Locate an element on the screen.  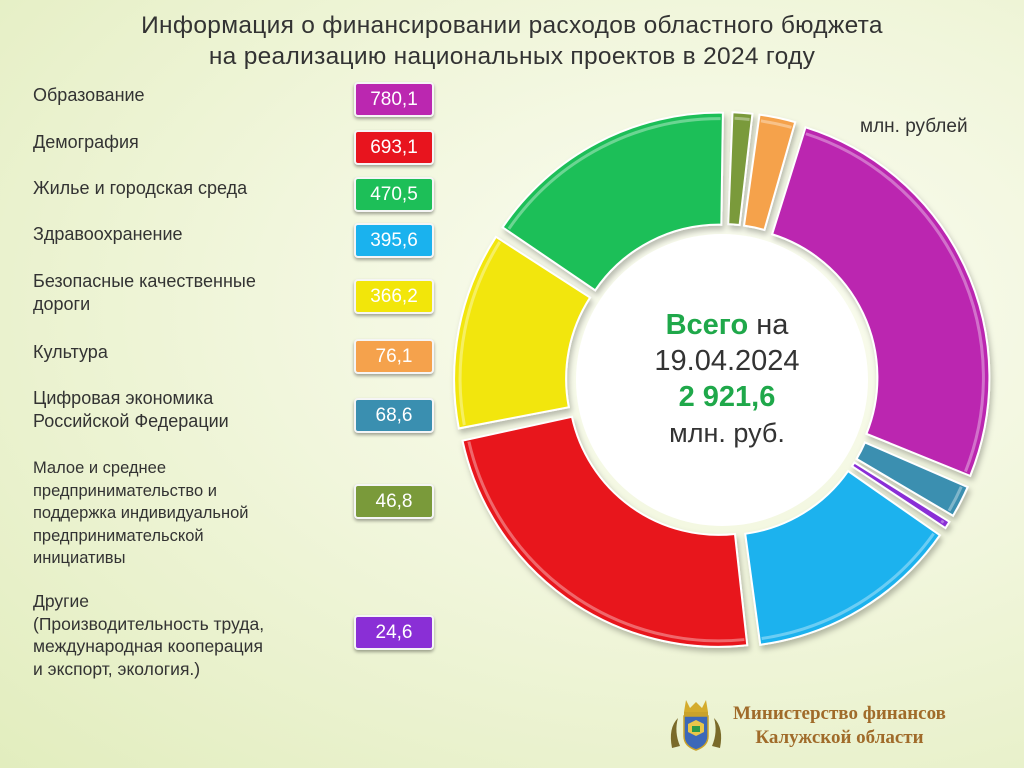
total-date: 19.04.2024 is located at coordinates (727, 361).